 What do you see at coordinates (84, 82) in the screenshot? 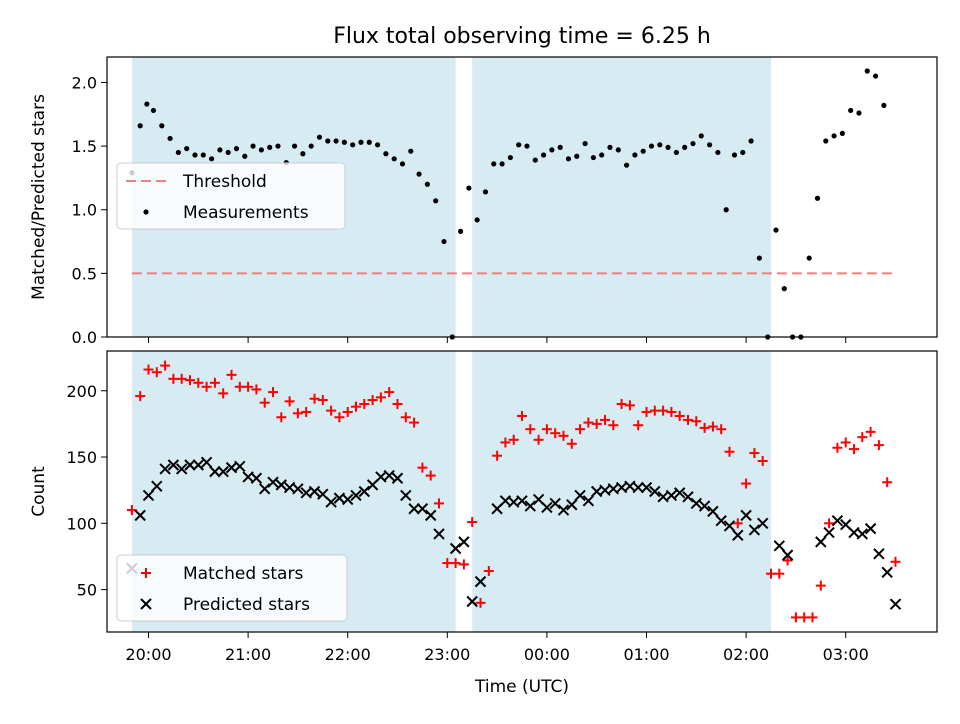
I see `y-tick-label: 2.0` at bounding box center [84, 82].